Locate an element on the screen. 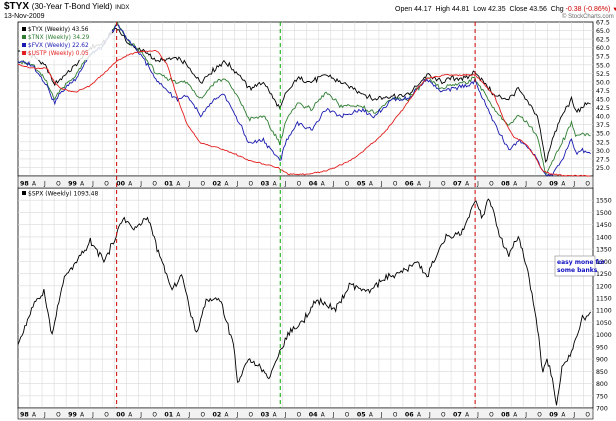  symbol-name: (30-Year T-Bond Yield) is located at coordinates (72, 6).